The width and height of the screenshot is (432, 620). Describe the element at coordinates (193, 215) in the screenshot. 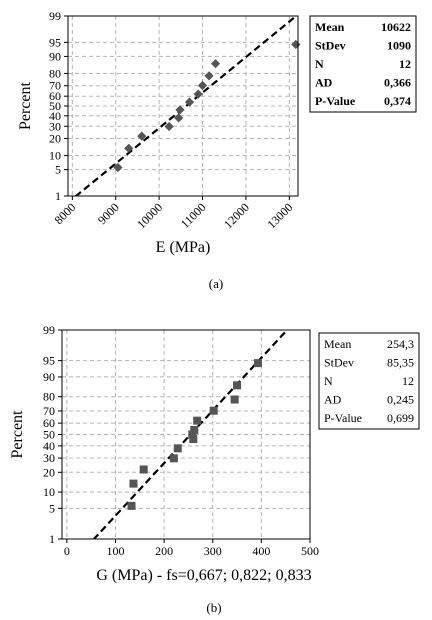

I see `x-tick-label: 11000` at that location.